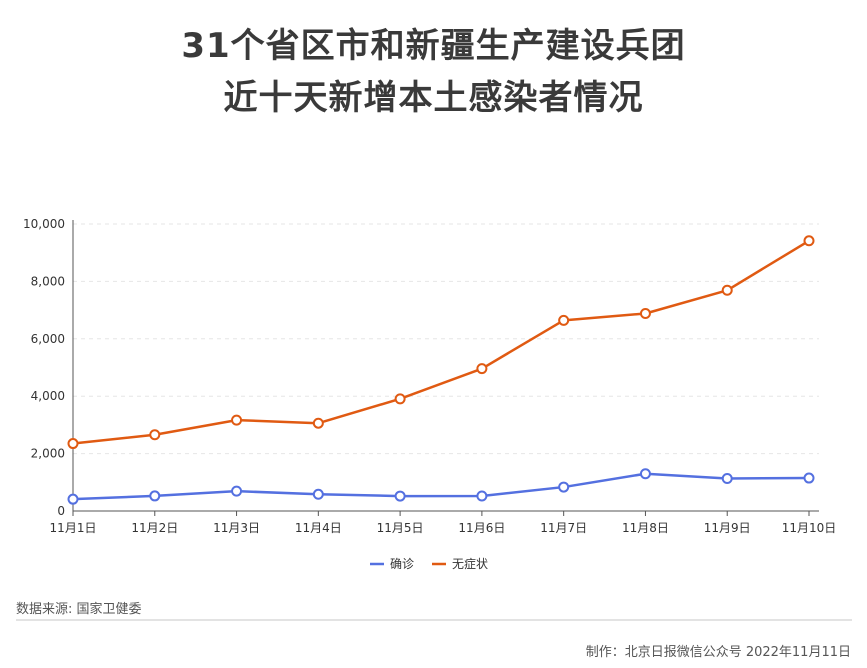 This screenshot has width=867, height=668. I want to click on x-tick-label: 11月6日, so click(481, 528).